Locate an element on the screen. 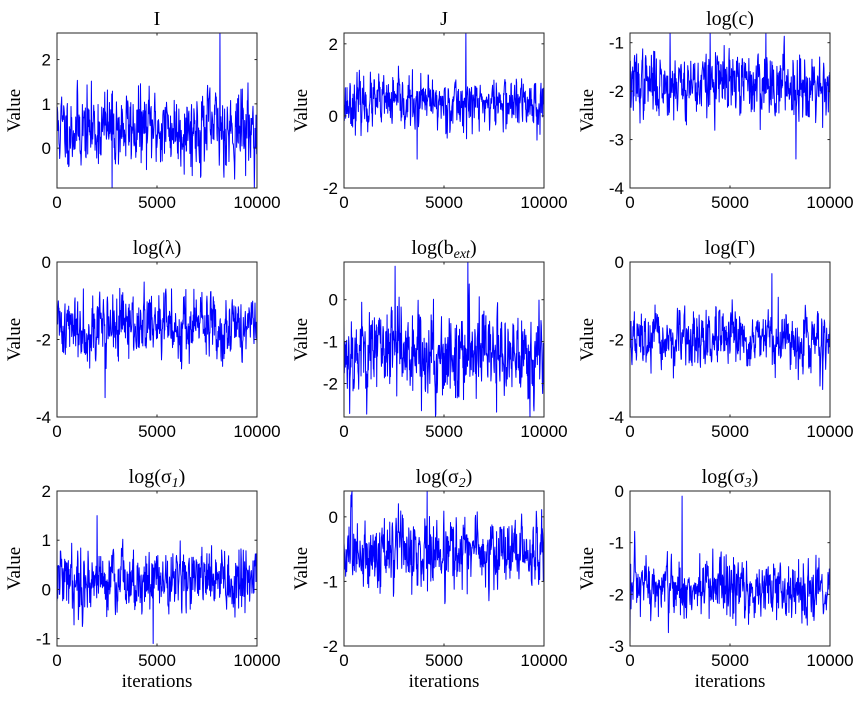 Image resolution: width=863 pixels, height=708 pixels. subplot-3: 0 5000 10000 -4 -3 -2 -1 log(c) Value is located at coordinates (715, 110).